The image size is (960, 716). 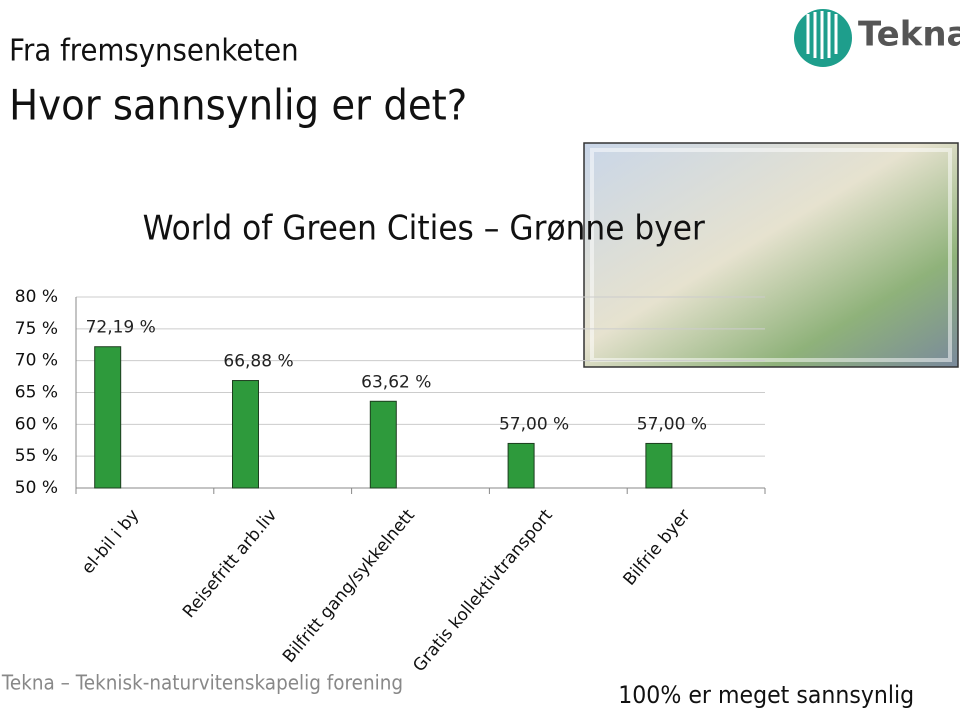 What do you see at coordinates (36, 297) in the screenshot?
I see `y-tick-label: 80 %` at bounding box center [36, 297].